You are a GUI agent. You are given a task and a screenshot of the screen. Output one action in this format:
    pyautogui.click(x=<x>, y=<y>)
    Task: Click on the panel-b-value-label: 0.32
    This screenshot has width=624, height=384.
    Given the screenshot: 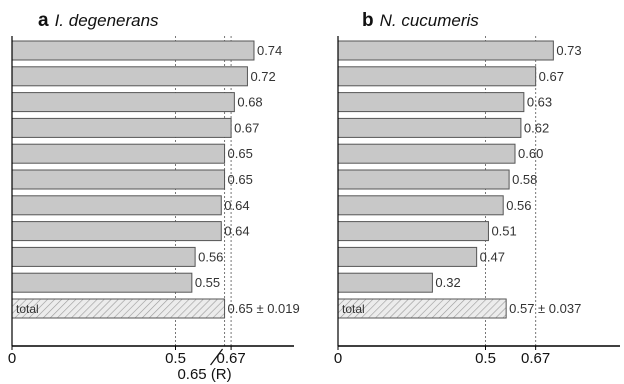 What is the action you would take?
    pyautogui.click(x=447, y=282)
    